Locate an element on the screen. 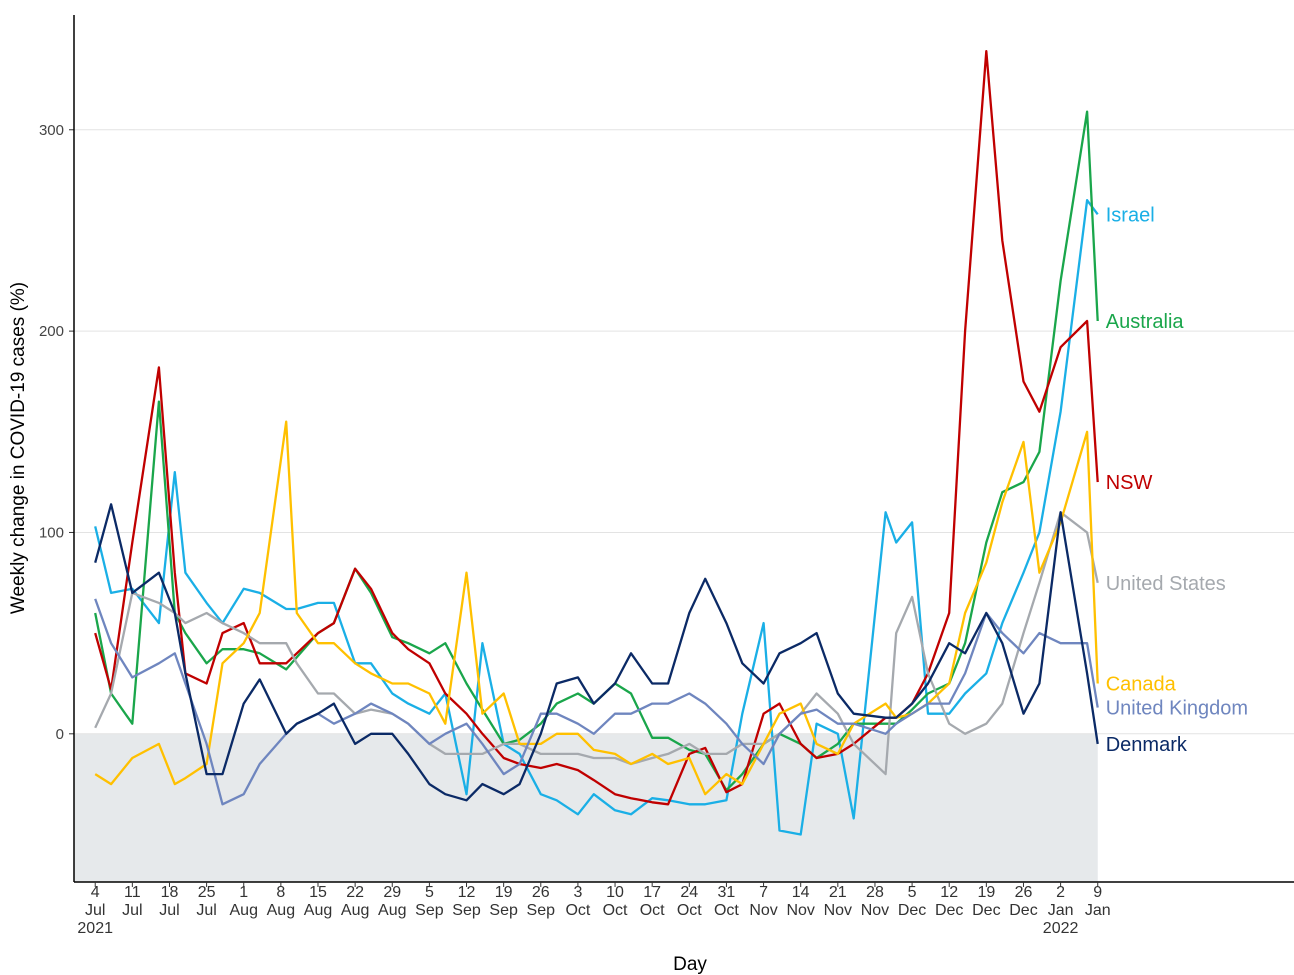  y-tick-label: 100 is located at coordinates (51, 532).